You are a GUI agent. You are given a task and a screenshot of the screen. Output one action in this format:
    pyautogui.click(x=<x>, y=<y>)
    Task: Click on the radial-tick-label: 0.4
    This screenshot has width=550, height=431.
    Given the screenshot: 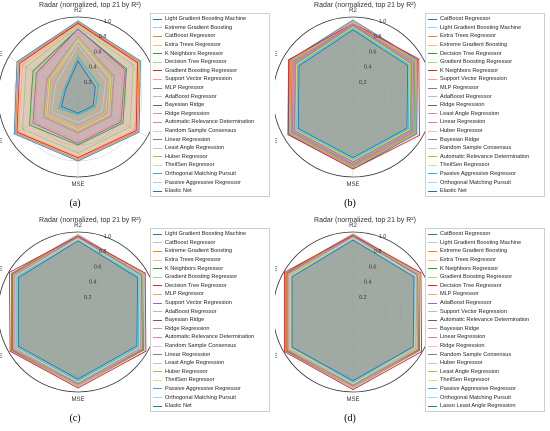 What is the action you would take?
    pyautogui.click(x=93, y=283)
    